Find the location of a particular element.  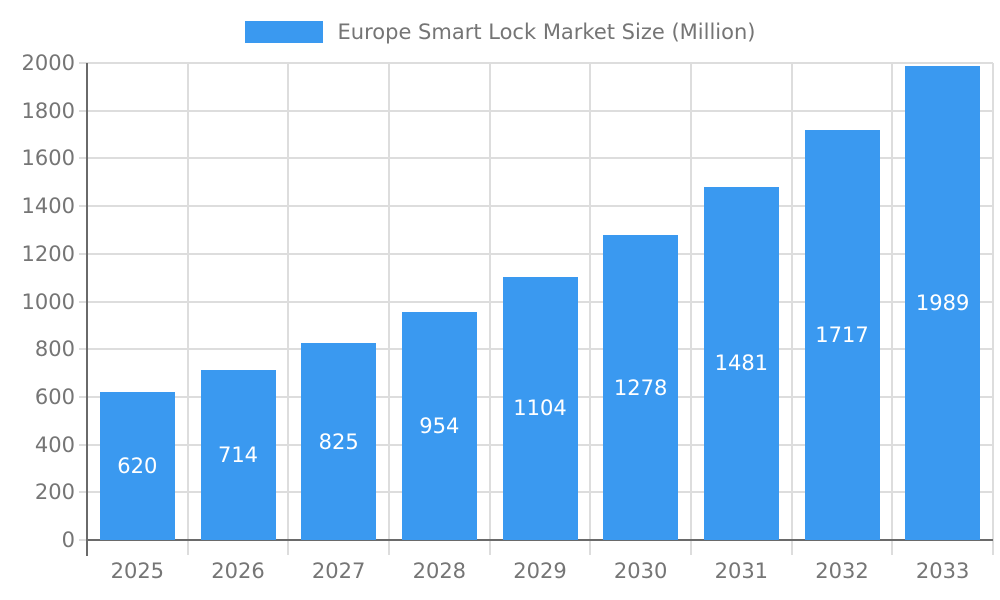

y-tick-label: 1200 is located at coordinates (48, 253).